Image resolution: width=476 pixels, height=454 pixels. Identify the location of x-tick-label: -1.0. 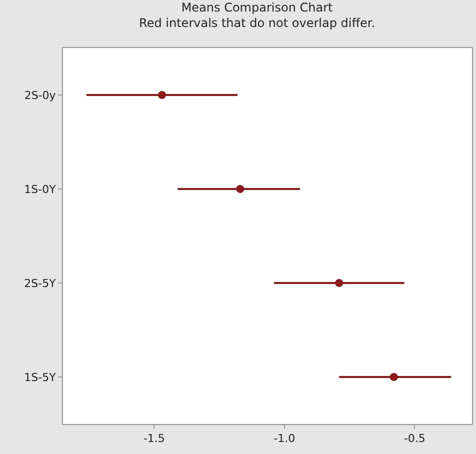
(285, 439).